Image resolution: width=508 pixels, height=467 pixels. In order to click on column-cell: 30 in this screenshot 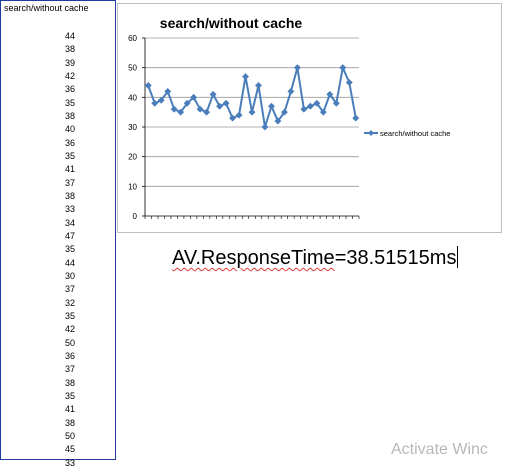, I will do `click(69, 275)`.